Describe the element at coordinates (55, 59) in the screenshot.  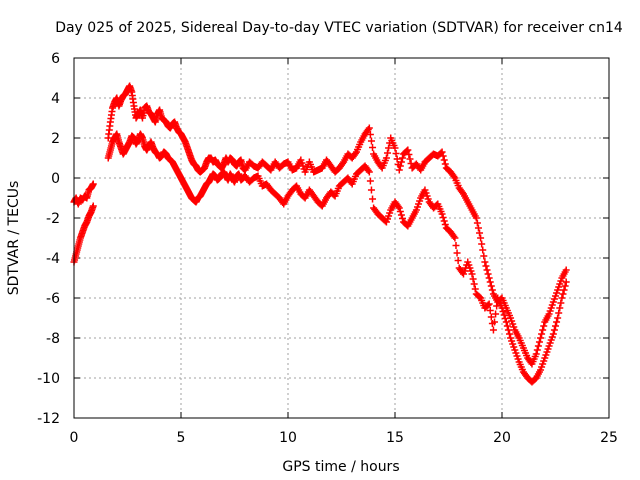
I see `y-tick-label: 6` at that location.